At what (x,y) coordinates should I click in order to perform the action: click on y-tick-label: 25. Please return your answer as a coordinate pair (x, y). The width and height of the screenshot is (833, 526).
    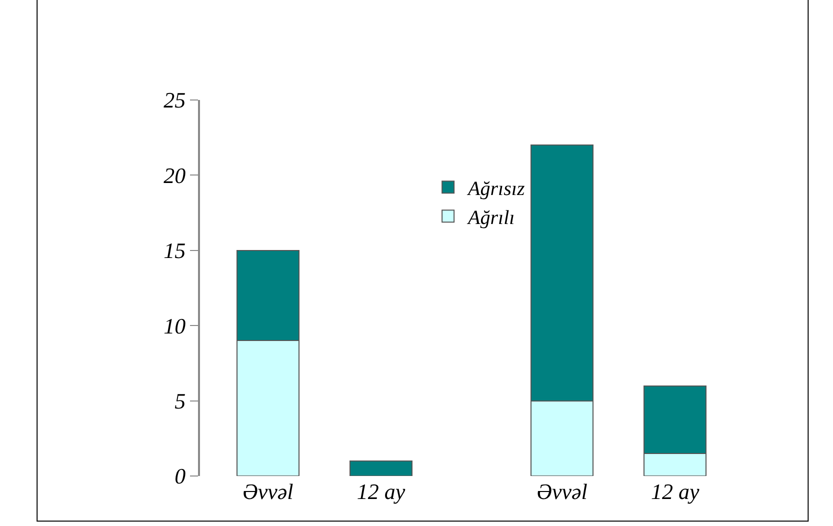
    Looking at the image, I should click on (175, 100).